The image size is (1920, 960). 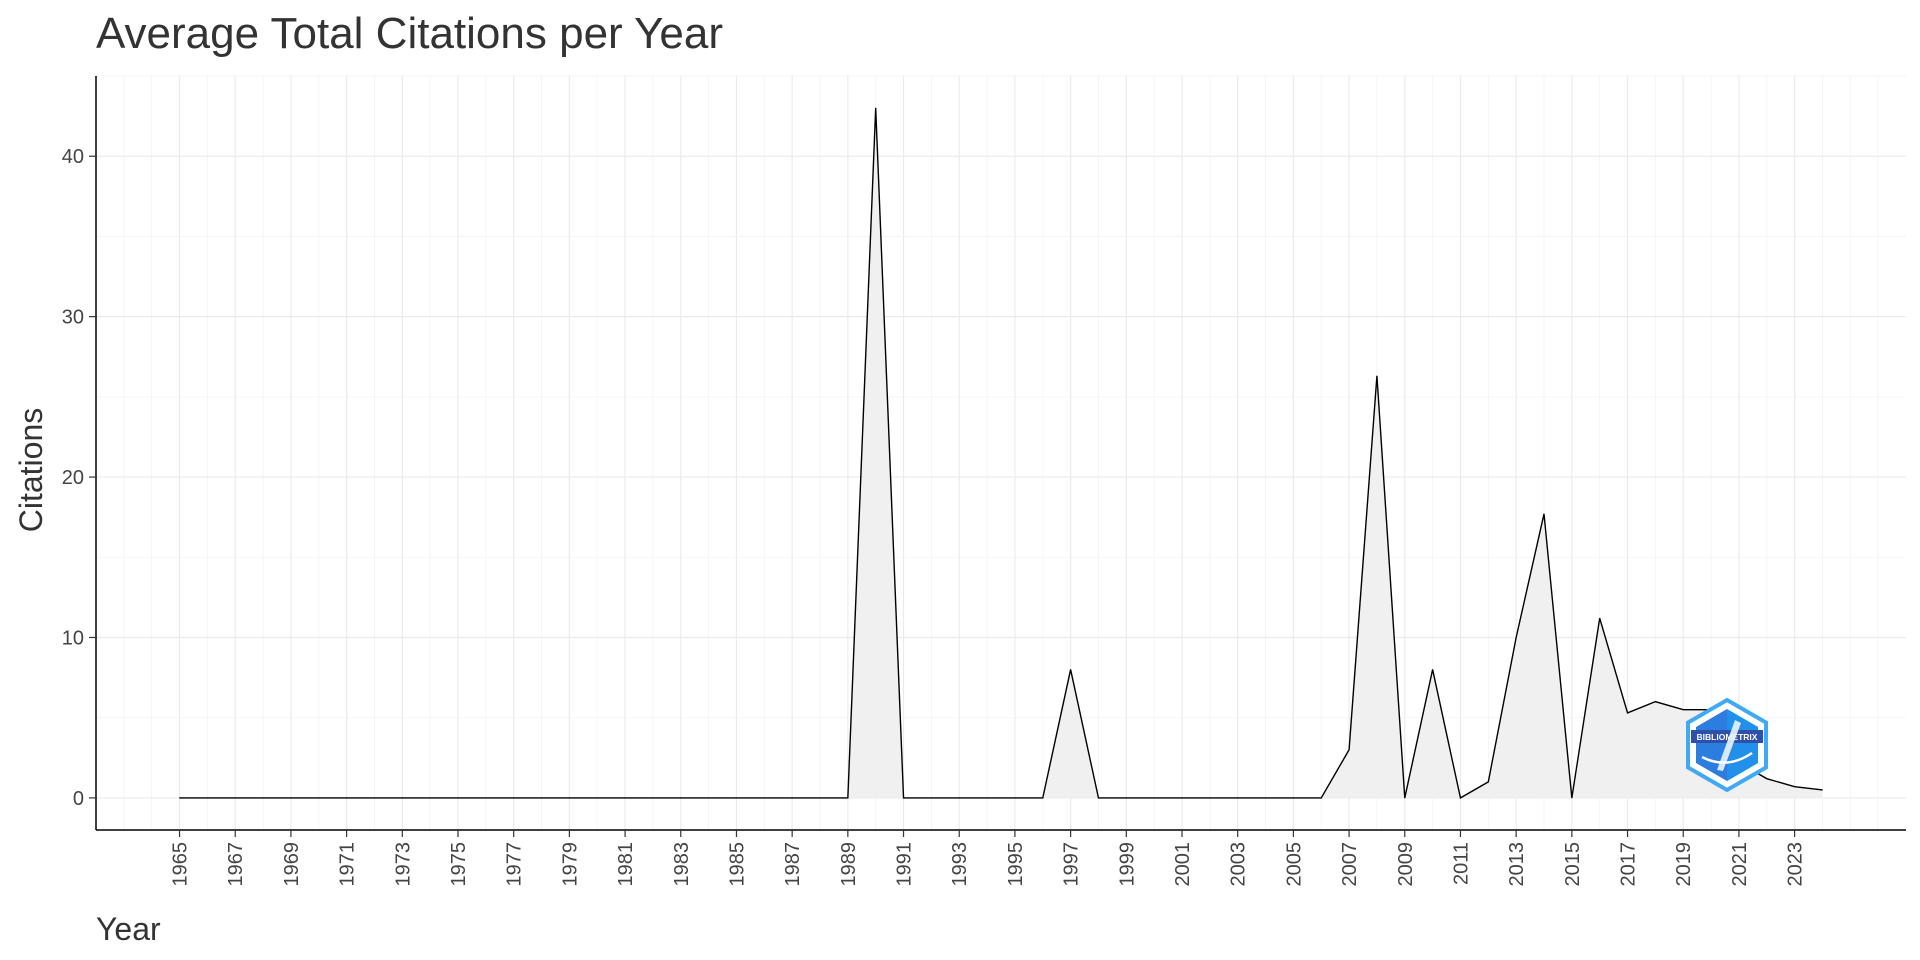 I want to click on x-tick-label: 2017, so click(x=1629, y=864).